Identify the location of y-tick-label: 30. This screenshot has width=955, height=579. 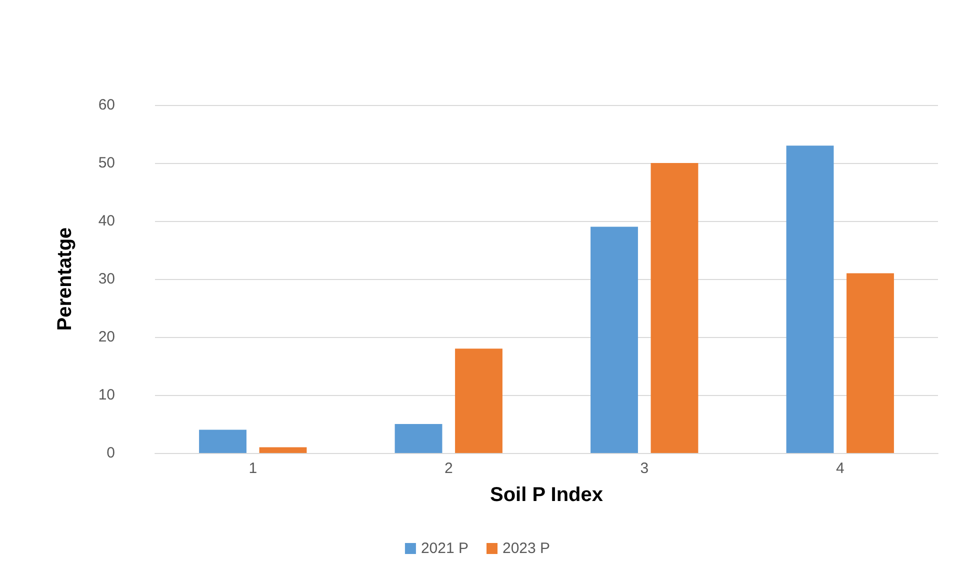
(106, 279).